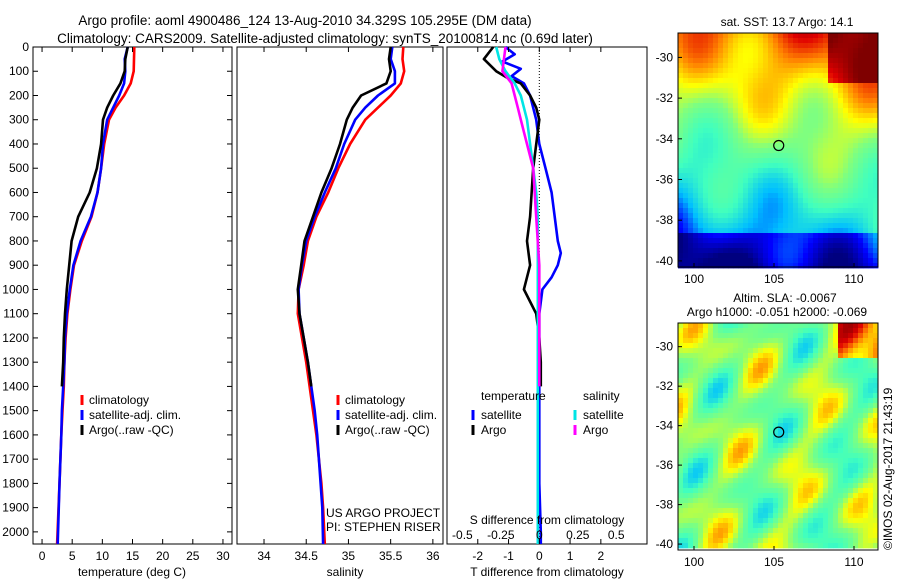 The height and width of the screenshot is (580, 900). What do you see at coordinates (547, 572) in the screenshot?
I see `t-difference-xlabel: T difference from climatology` at bounding box center [547, 572].